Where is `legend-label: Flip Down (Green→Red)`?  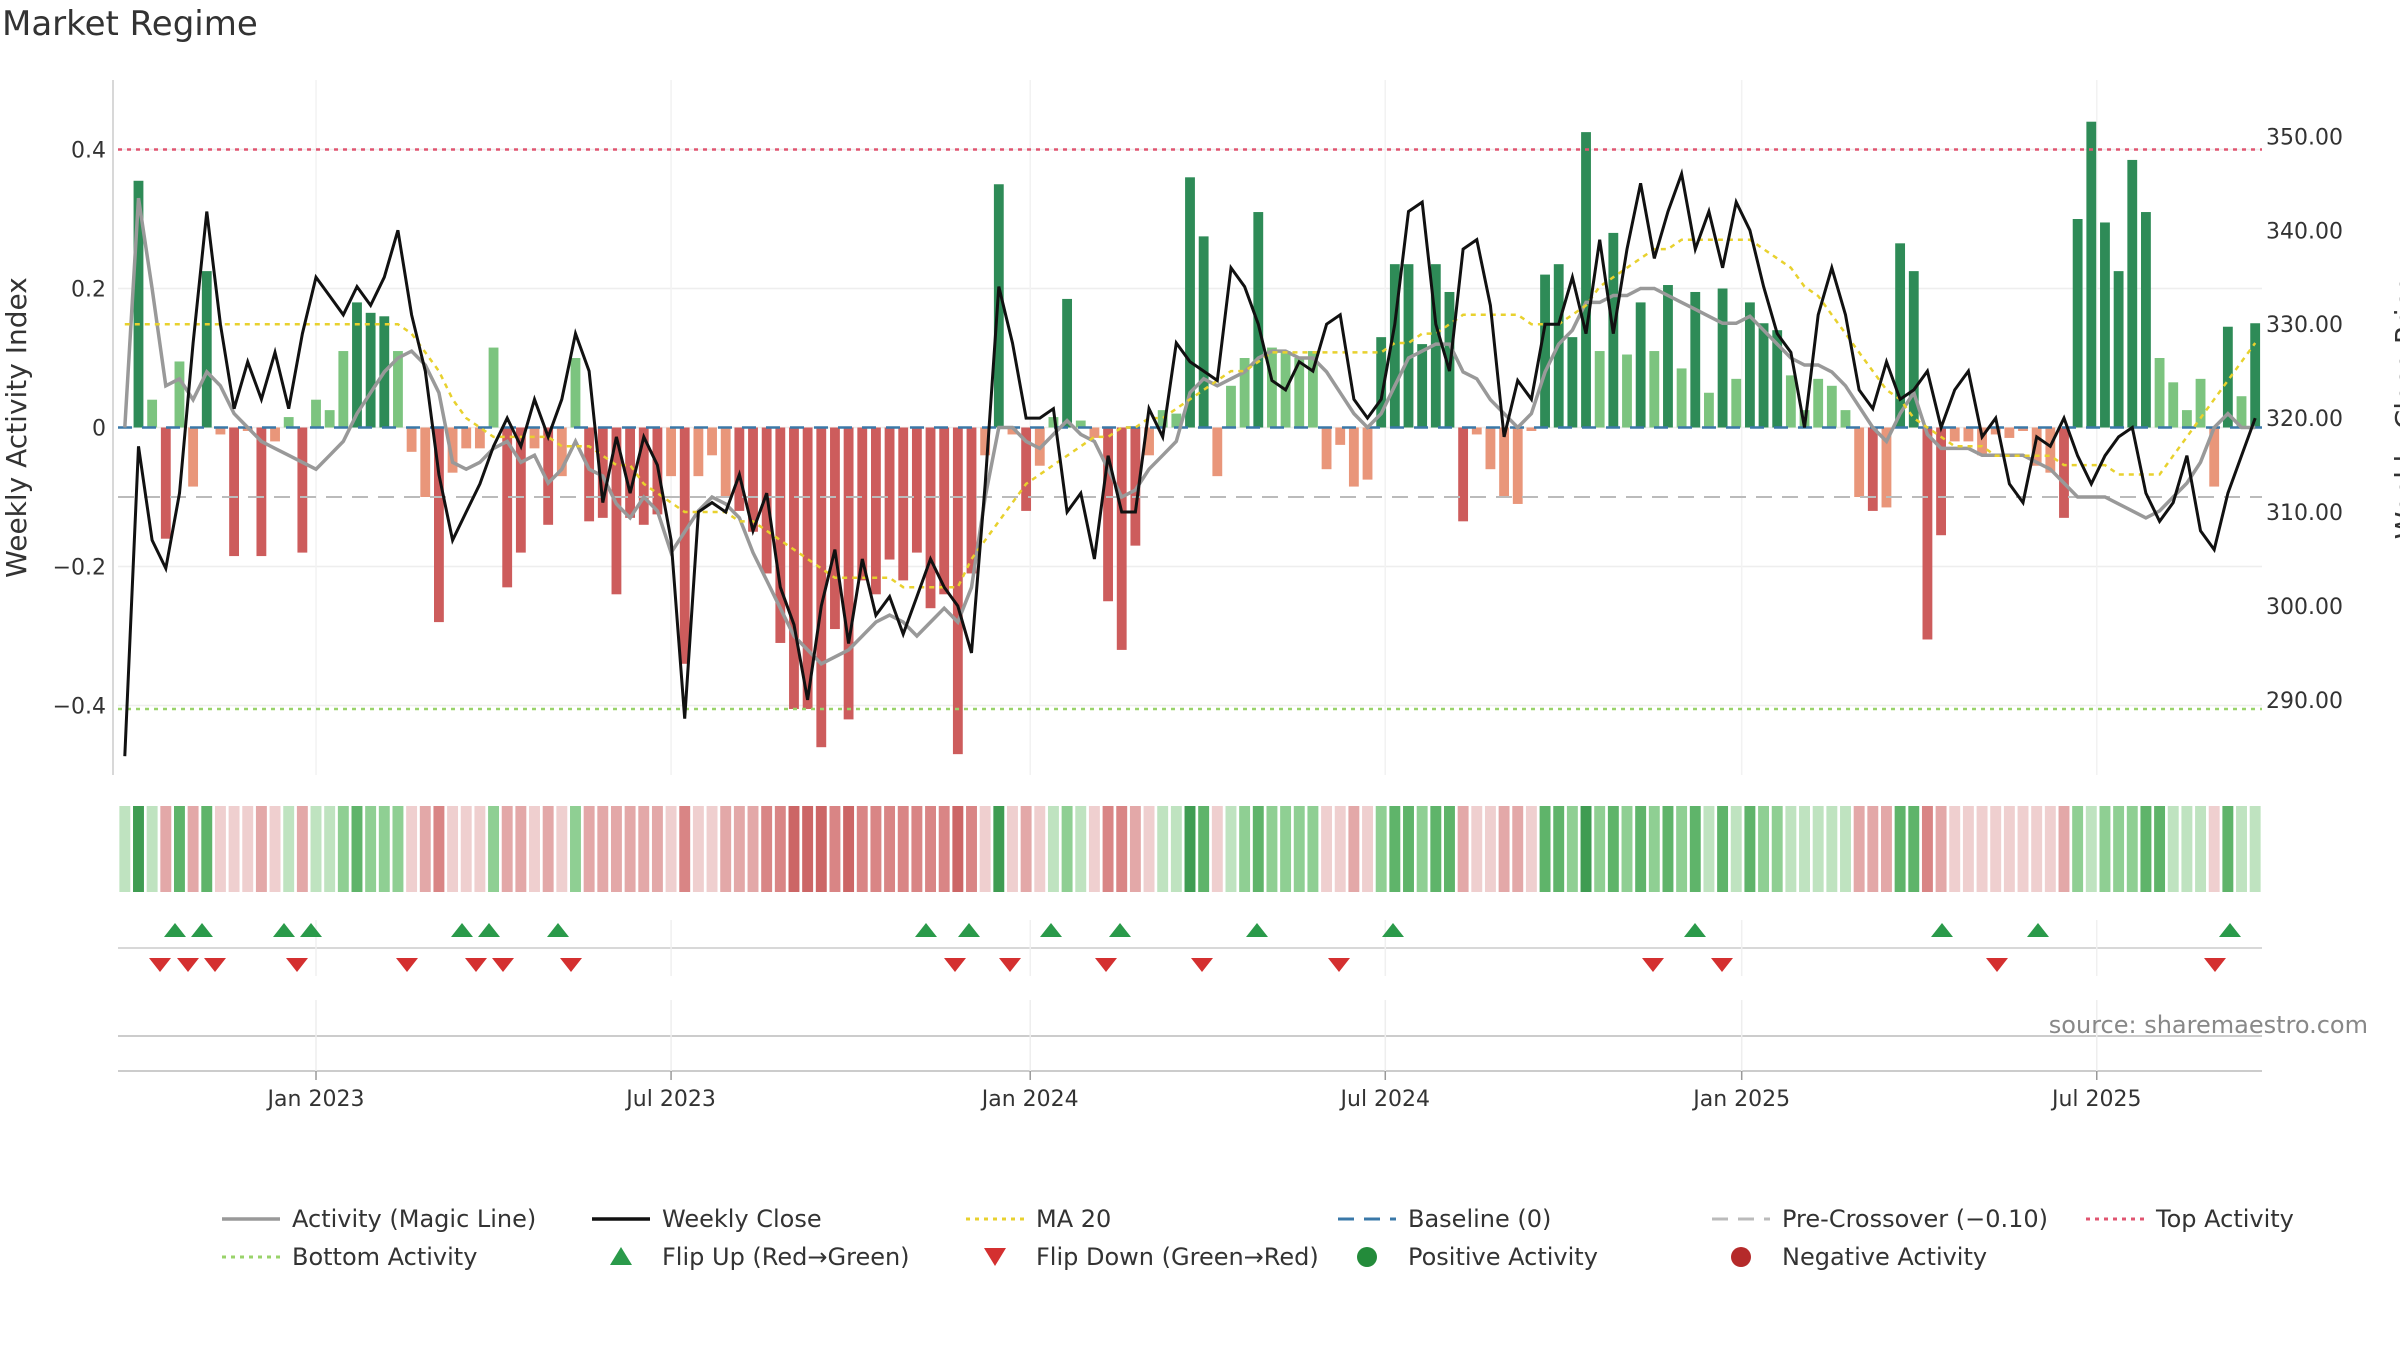
legend-label: Flip Down (Green→Red) is located at coordinates (1177, 1257).